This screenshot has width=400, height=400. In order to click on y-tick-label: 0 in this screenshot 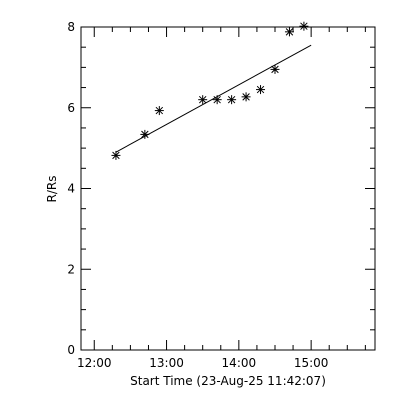, I will do `click(71, 350)`.